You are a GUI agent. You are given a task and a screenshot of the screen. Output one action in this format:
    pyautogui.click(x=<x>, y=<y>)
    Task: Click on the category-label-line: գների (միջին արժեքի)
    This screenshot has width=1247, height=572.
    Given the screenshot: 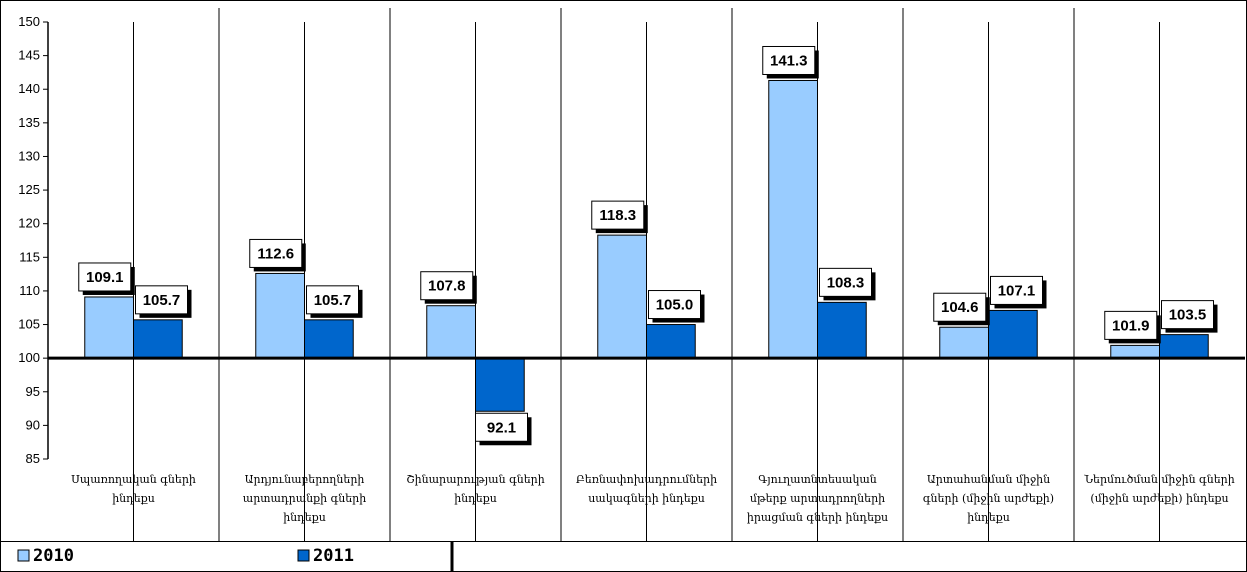 What is the action you would take?
    pyautogui.click(x=988, y=498)
    